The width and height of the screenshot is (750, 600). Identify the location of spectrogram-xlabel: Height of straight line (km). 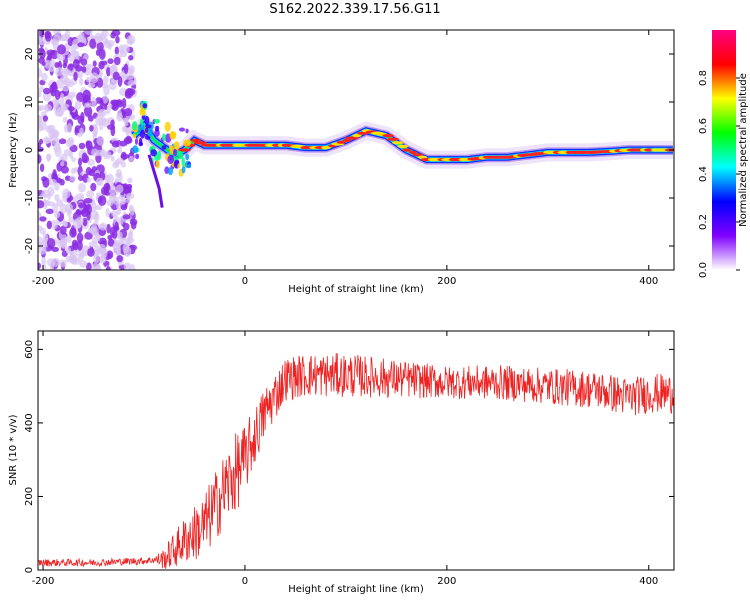
(356, 289).